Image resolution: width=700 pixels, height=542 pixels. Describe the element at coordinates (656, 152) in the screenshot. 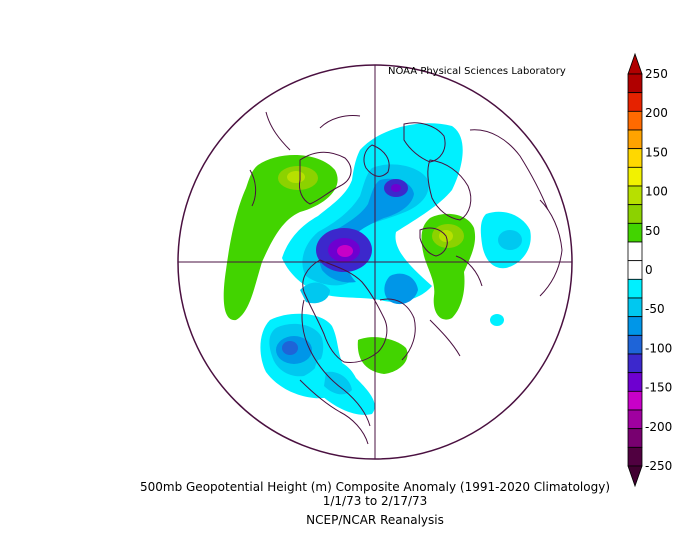

I see `colorbar-tick-label: 150` at that location.